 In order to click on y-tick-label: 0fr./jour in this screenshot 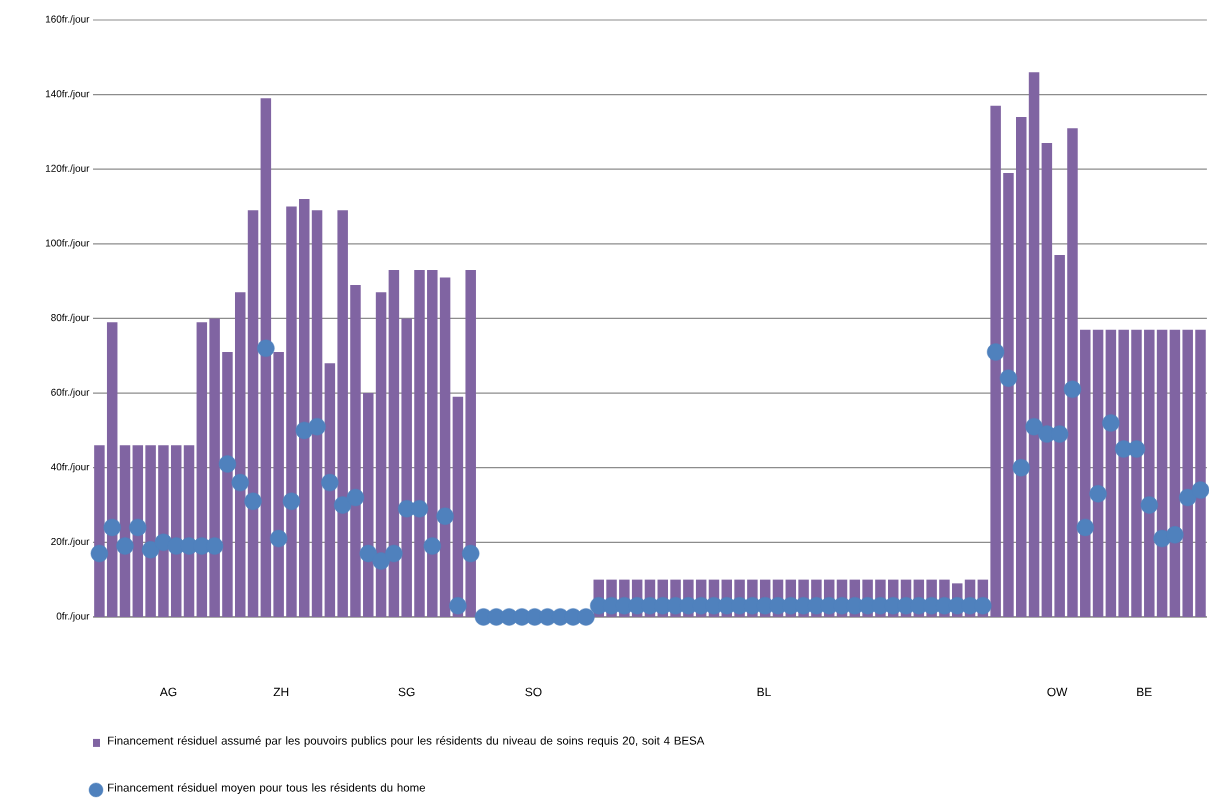, I will do `click(73, 617)`.